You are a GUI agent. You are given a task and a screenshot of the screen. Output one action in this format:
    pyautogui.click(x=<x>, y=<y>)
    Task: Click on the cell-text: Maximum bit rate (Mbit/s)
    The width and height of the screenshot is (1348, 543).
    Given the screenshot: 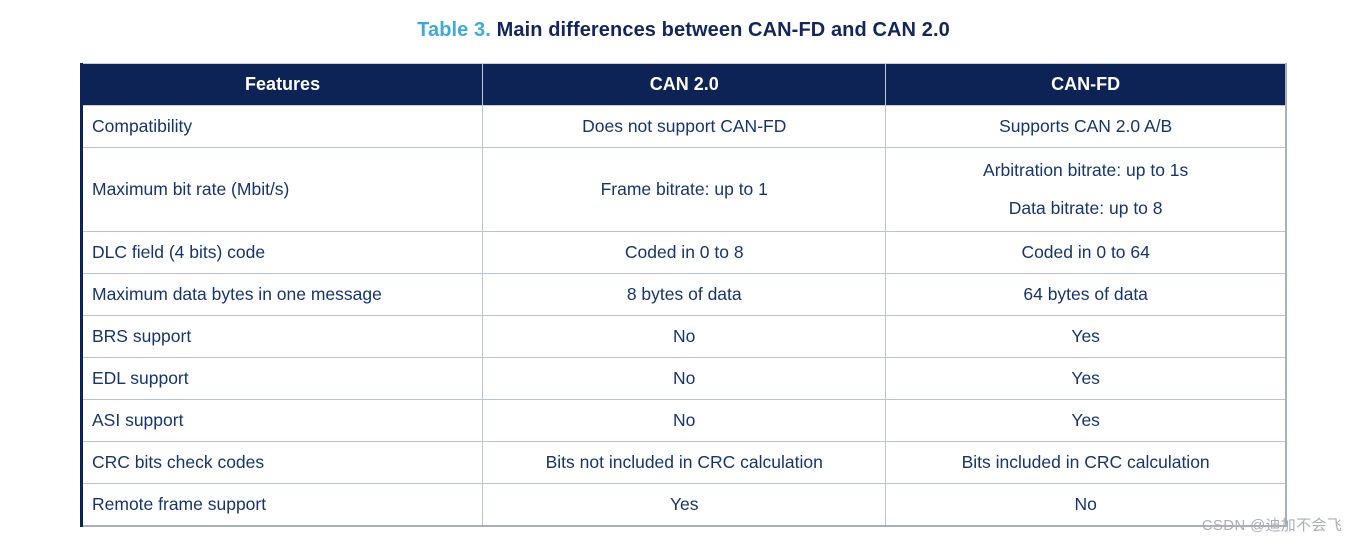 What is the action you would take?
    pyautogui.click(x=191, y=189)
    